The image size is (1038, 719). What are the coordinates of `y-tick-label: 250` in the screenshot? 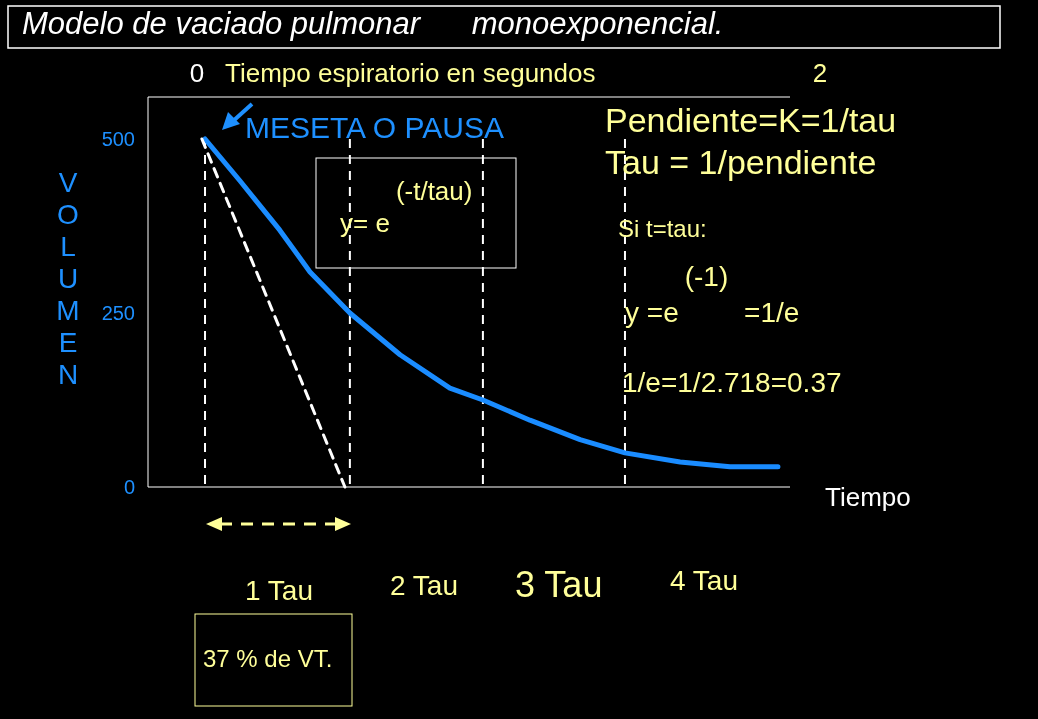 It's located at (118, 313).